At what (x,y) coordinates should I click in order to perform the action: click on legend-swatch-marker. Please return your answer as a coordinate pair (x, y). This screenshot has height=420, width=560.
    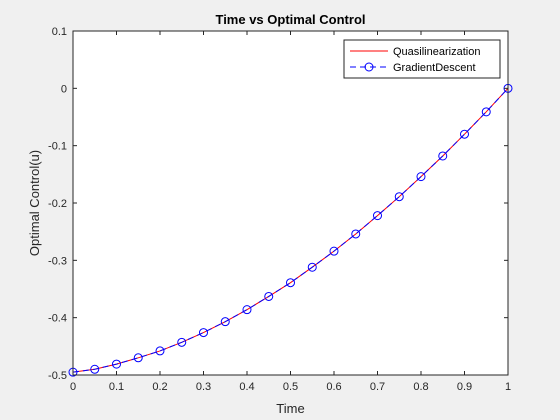
    Looking at the image, I should click on (369, 67).